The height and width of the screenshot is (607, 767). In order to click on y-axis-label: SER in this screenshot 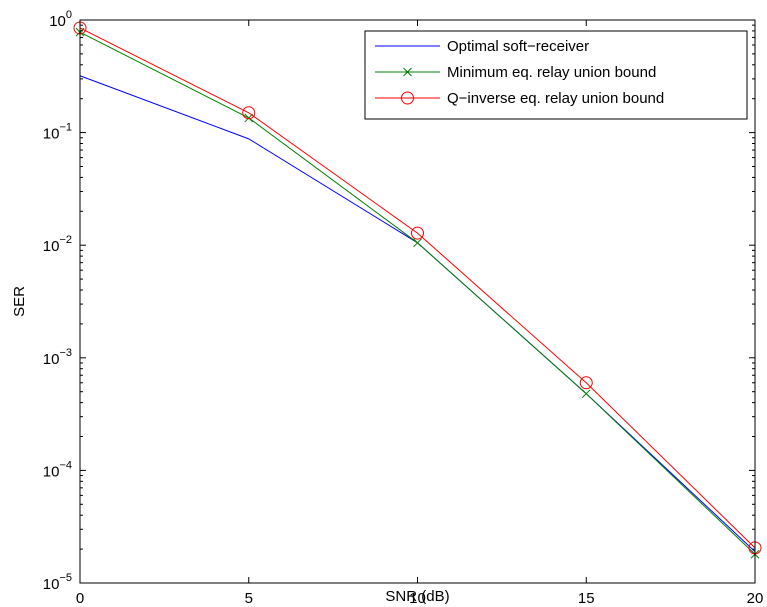, I will do `click(19, 301)`.